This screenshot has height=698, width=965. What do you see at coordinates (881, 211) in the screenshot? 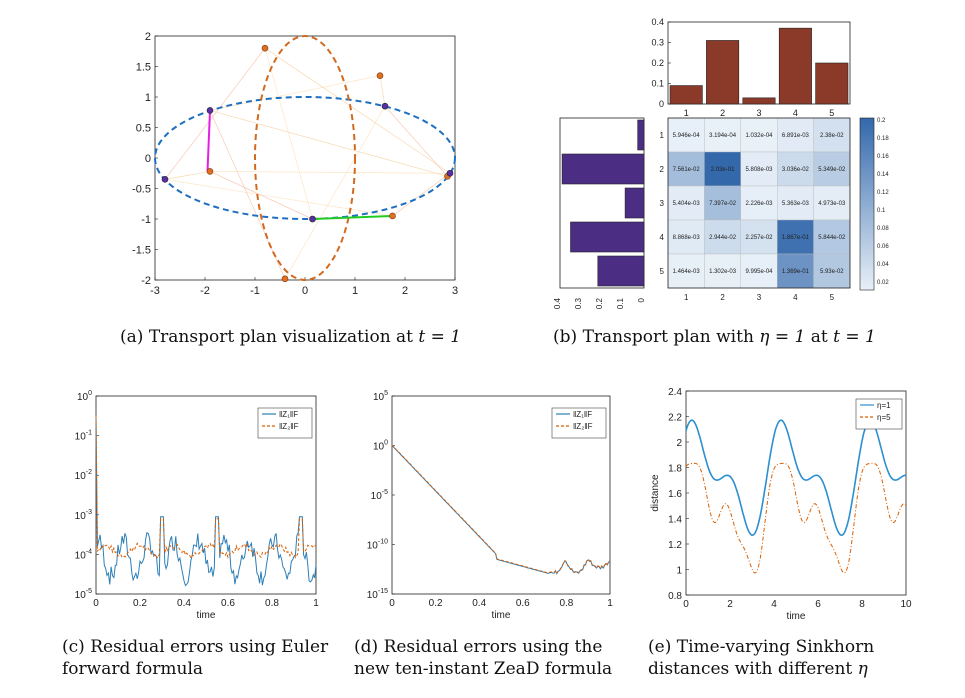
I see `plot-b-colorbar-tick: 0.1` at bounding box center [881, 211].